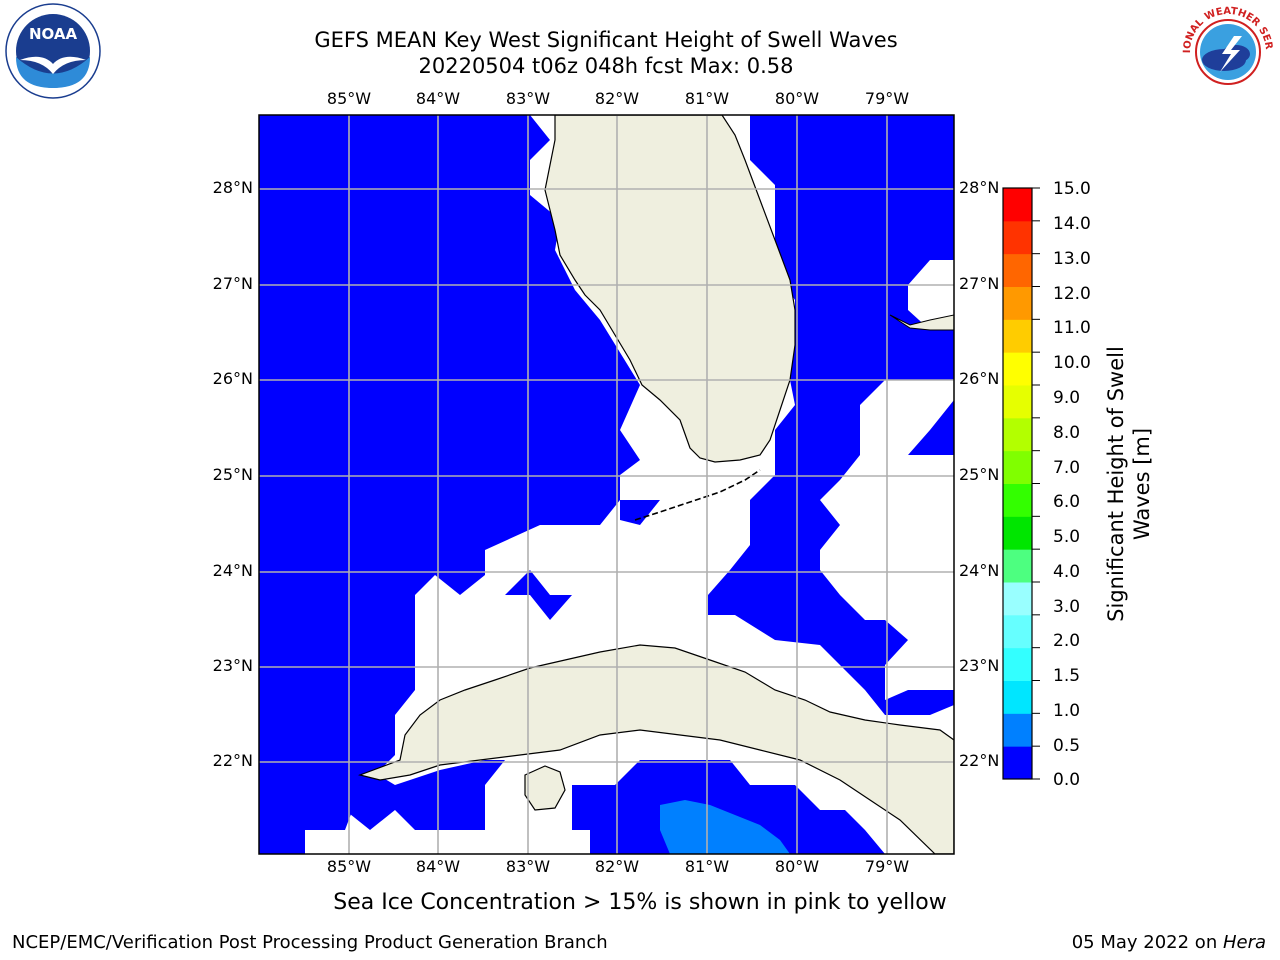 Image resolution: width=1280 pixels, height=960 pixels. What do you see at coordinates (1072, 189) in the screenshot?
I see `colorbar-tick-label: 15.0` at bounding box center [1072, 189].